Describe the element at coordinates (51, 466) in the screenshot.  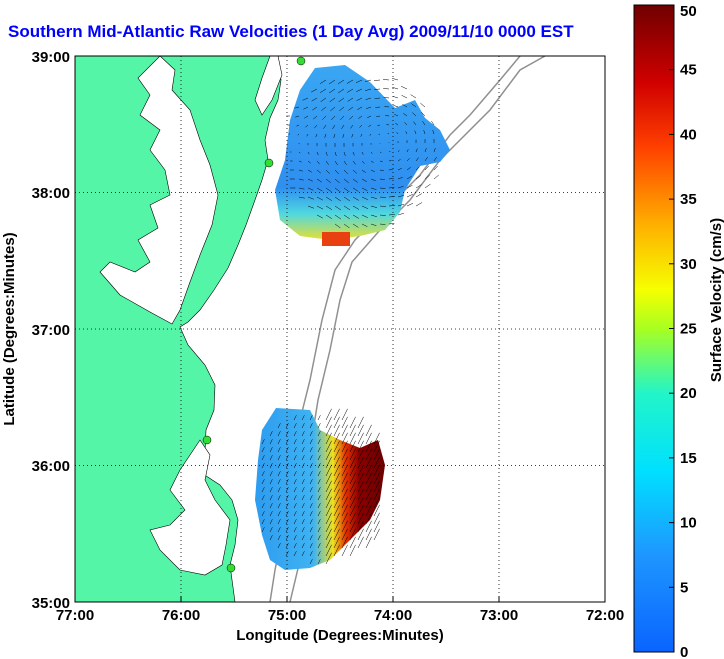
I see `y-tick-label: 36:00` at that location.